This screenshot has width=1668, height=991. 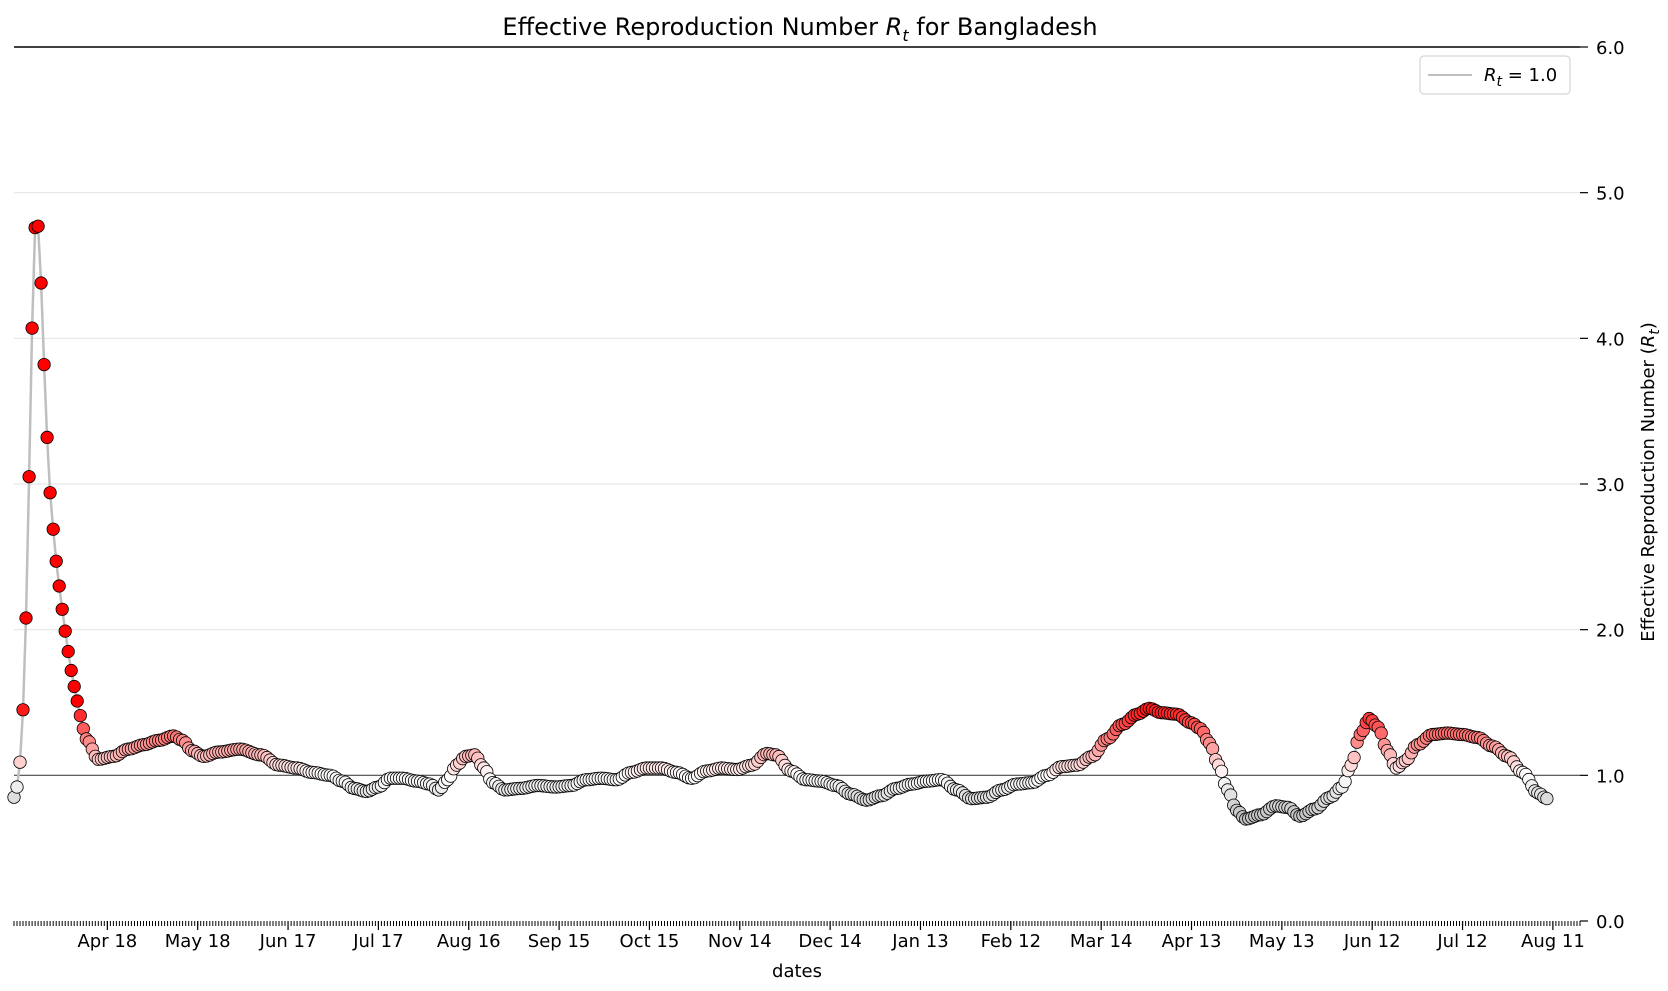 What do you see at coordinates (1610, 48) in the screenshot?
I see `y-tick-label: 6.0` at bounding box center [1610, 48].